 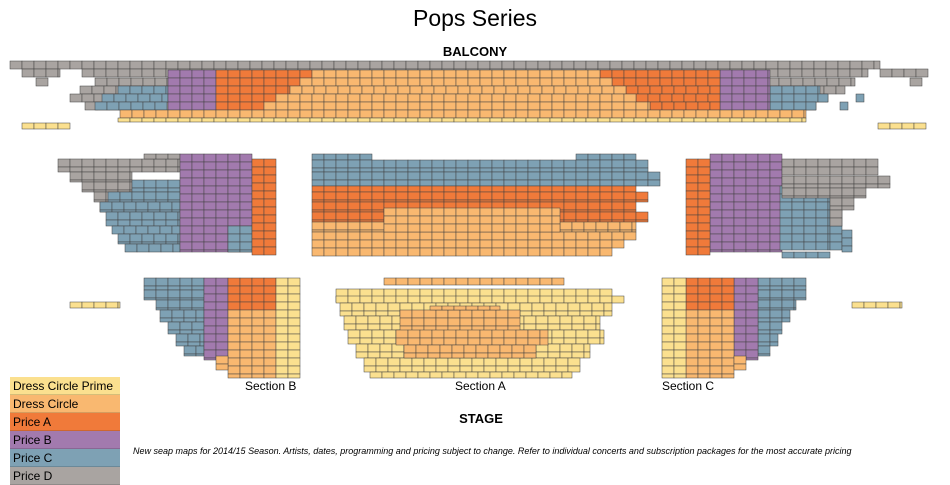 What do you see at coordinates (65, 386) in the screenshot?
I see `legend-dress-circle-prime: Dress Circle Prime` at bounding box center [65, 386].